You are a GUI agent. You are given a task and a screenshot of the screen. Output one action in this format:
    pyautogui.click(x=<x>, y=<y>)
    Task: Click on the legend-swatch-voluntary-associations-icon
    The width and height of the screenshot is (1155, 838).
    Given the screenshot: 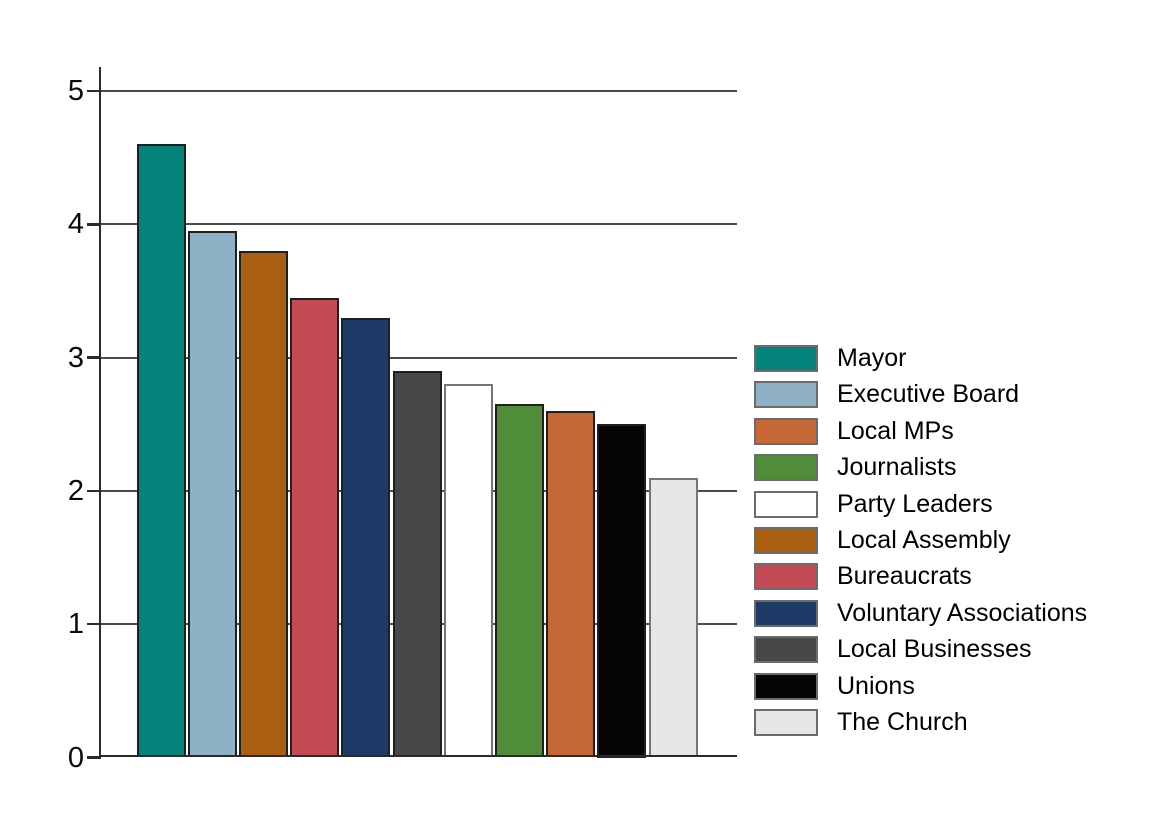 What is the action you would take?
    pyautogui.click(x=786, y=613)
    